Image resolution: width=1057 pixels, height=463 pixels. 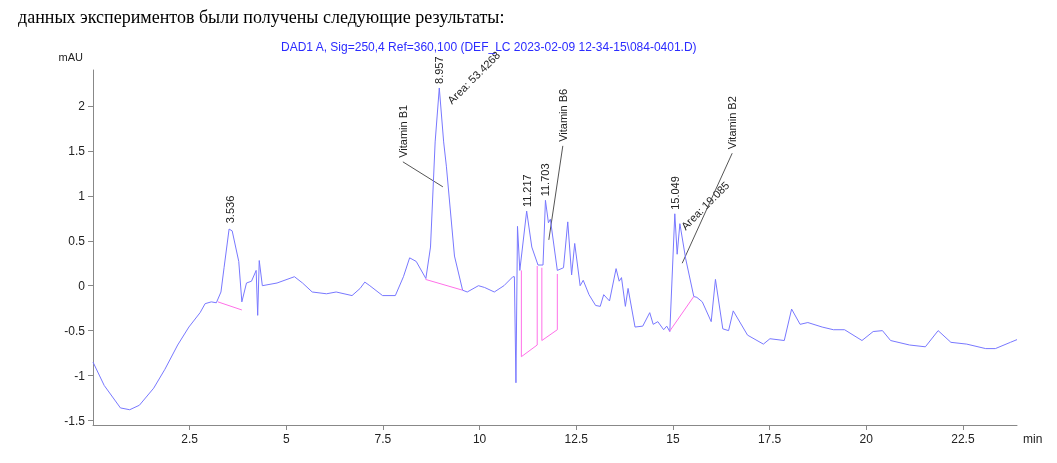 I want to click on y-tick-label: 0.5, so click(x=77, y=240).